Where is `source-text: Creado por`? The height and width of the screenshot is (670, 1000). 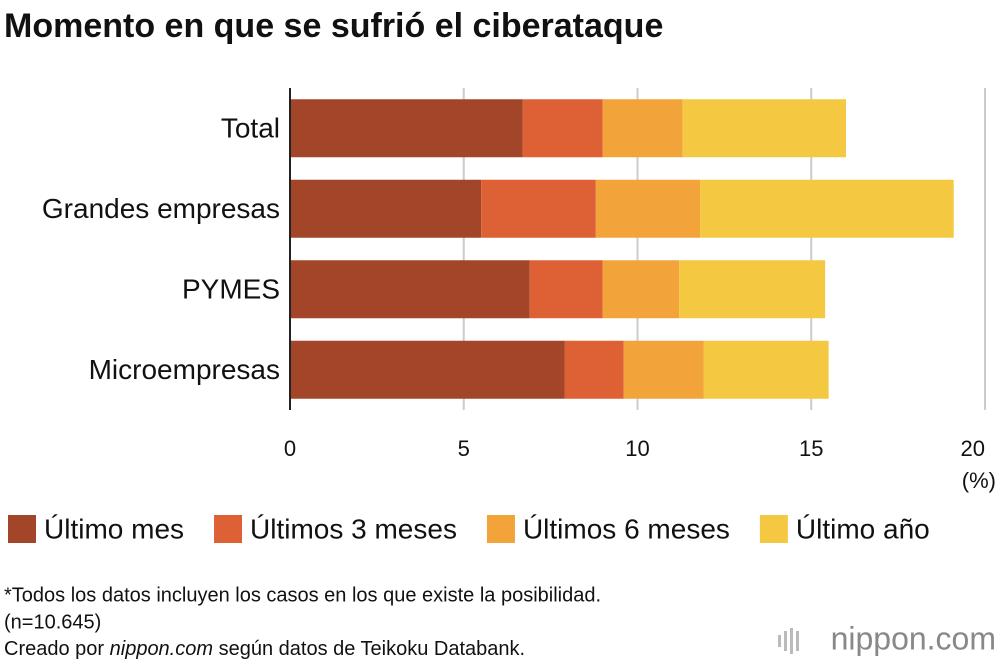
source-text: Creado por is located at coordinates (57, 649).